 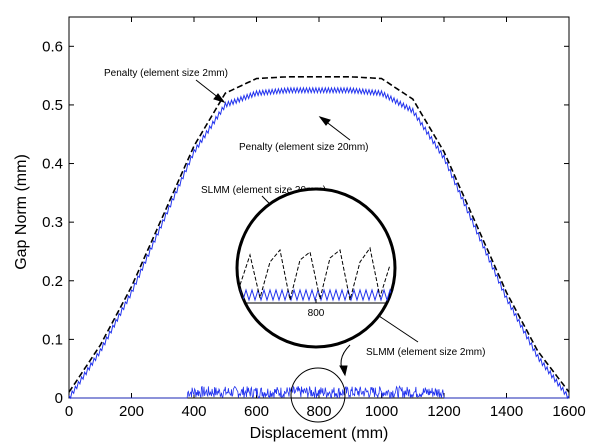 I want to click on x-tick-label: 1000, so click(x=381, y=411).